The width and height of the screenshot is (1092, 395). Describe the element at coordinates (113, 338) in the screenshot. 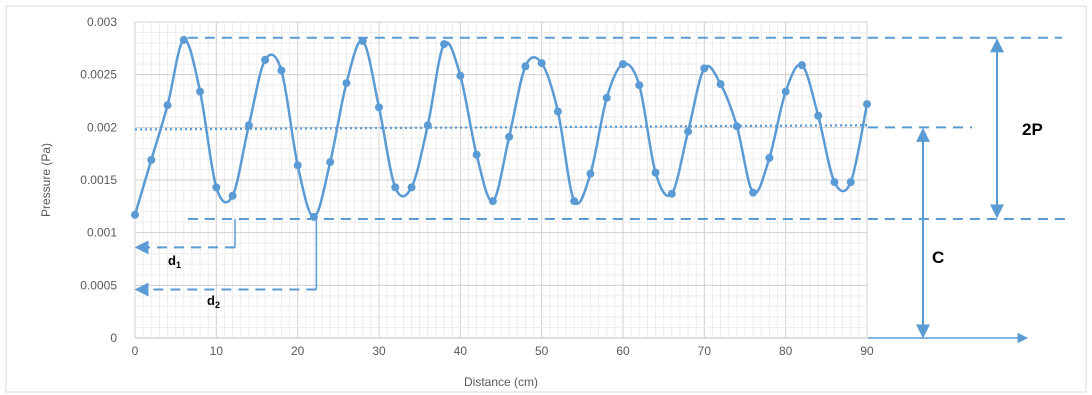

I see `y-tick-label: 0` at that location.